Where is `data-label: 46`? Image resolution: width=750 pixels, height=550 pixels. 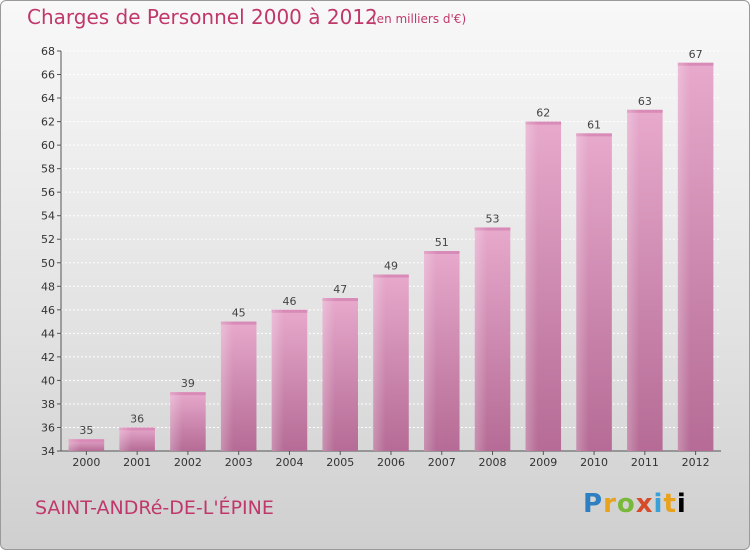 data-label: 46 is located at coordinates (289, 301).